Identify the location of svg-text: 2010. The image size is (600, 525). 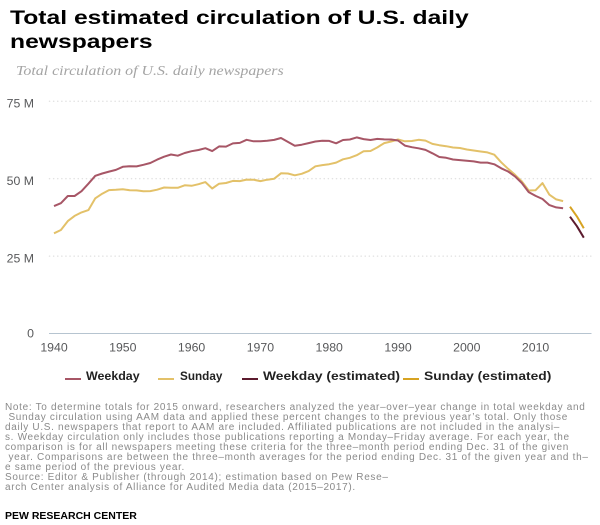
(536, 348).